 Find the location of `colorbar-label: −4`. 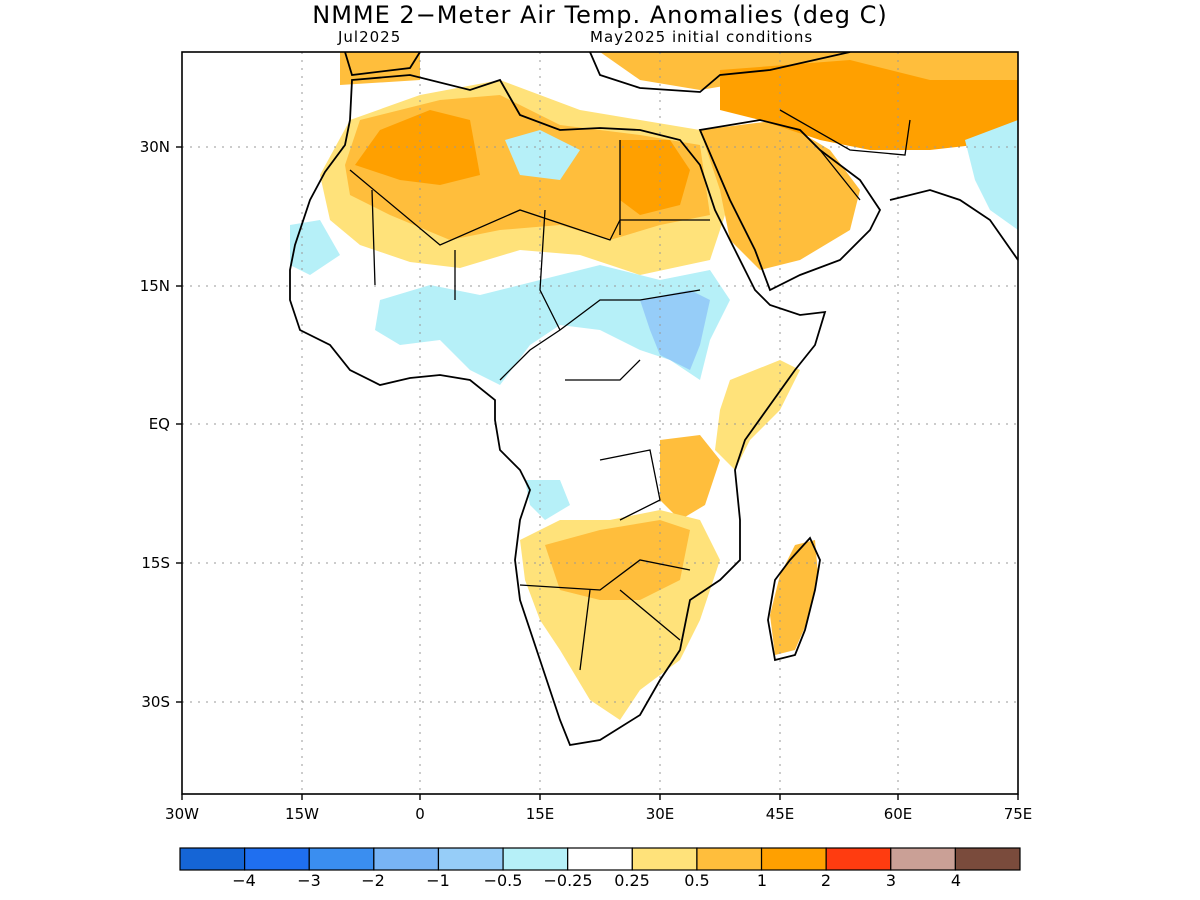

colorbar-label: −4 is located at coordinates (244, 880).